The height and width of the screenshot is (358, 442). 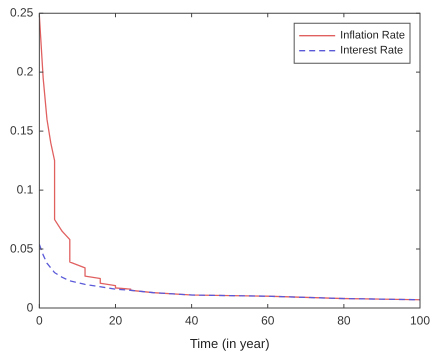 I want to click on y-tick-label: 0.15, so click(x=22, y=130).